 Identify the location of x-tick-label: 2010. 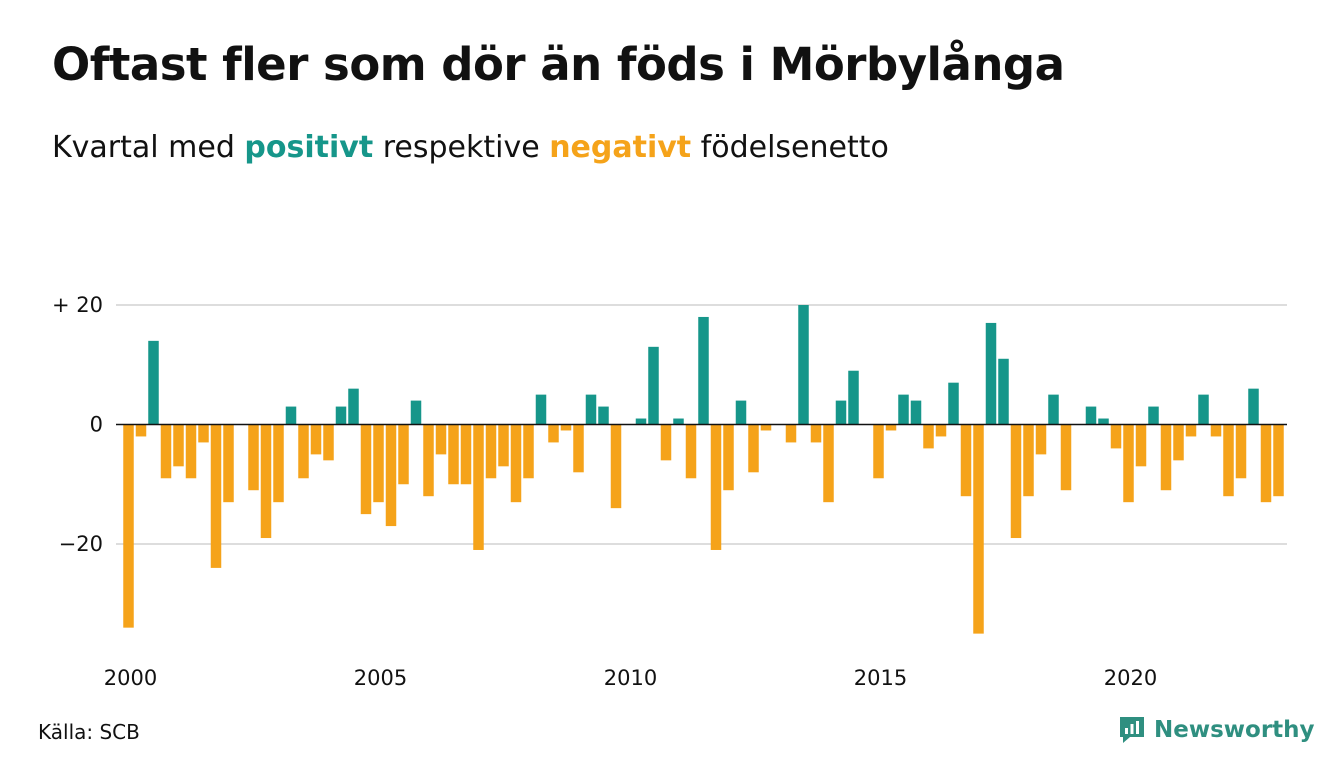
(630, 678).